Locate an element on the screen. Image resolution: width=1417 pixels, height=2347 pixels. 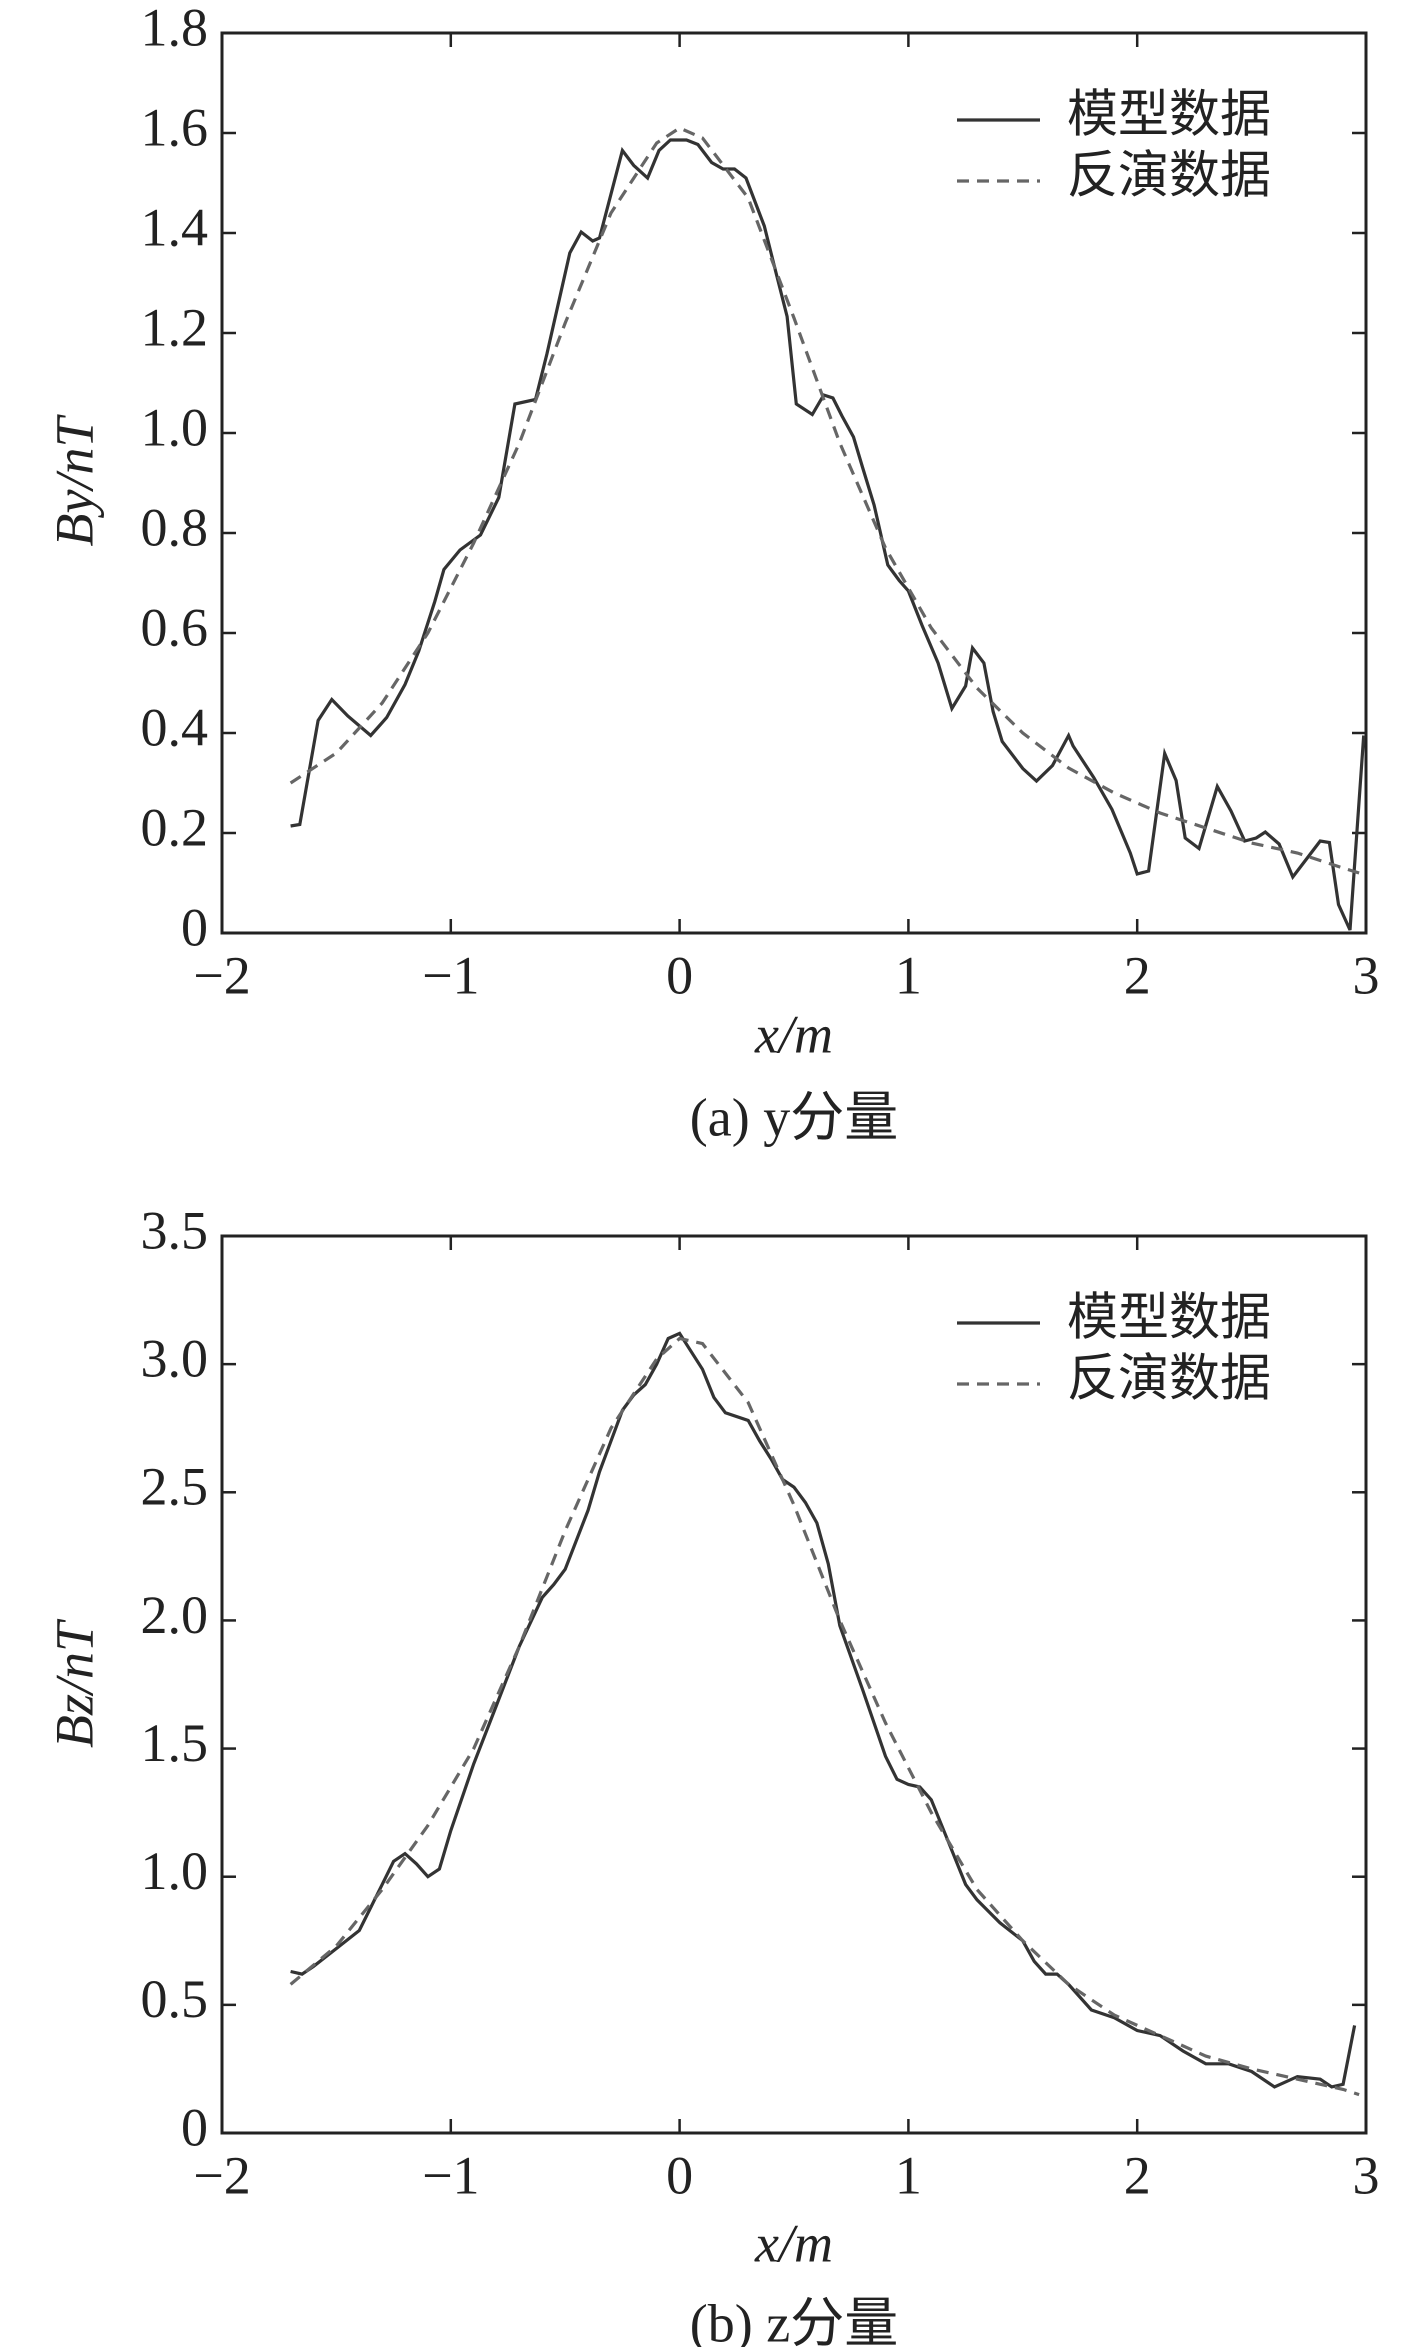
y-tick-label: 0.4 is located at coordinates (175, 727).